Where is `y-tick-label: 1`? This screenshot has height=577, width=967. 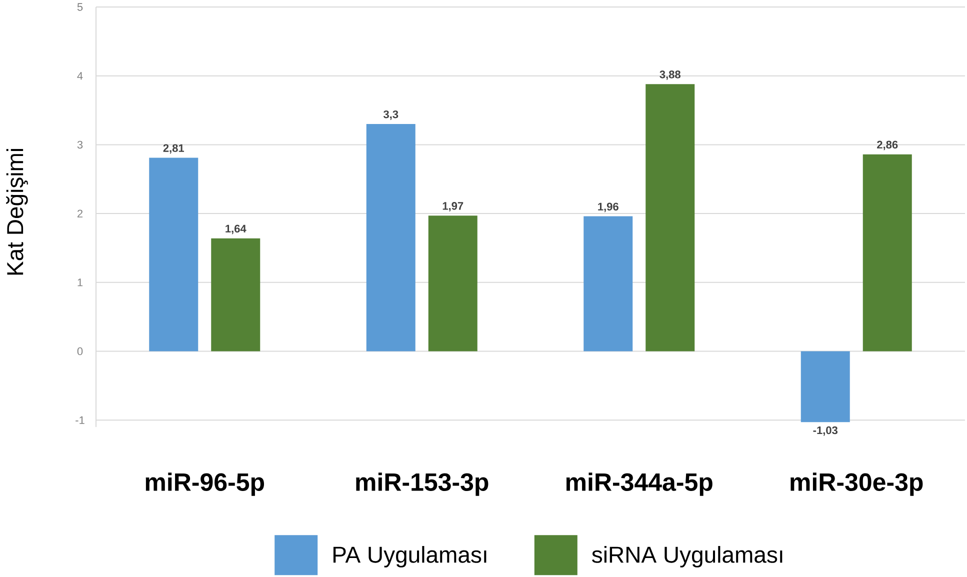
y-tick-label: 1 is located at coordinates (80, 282).